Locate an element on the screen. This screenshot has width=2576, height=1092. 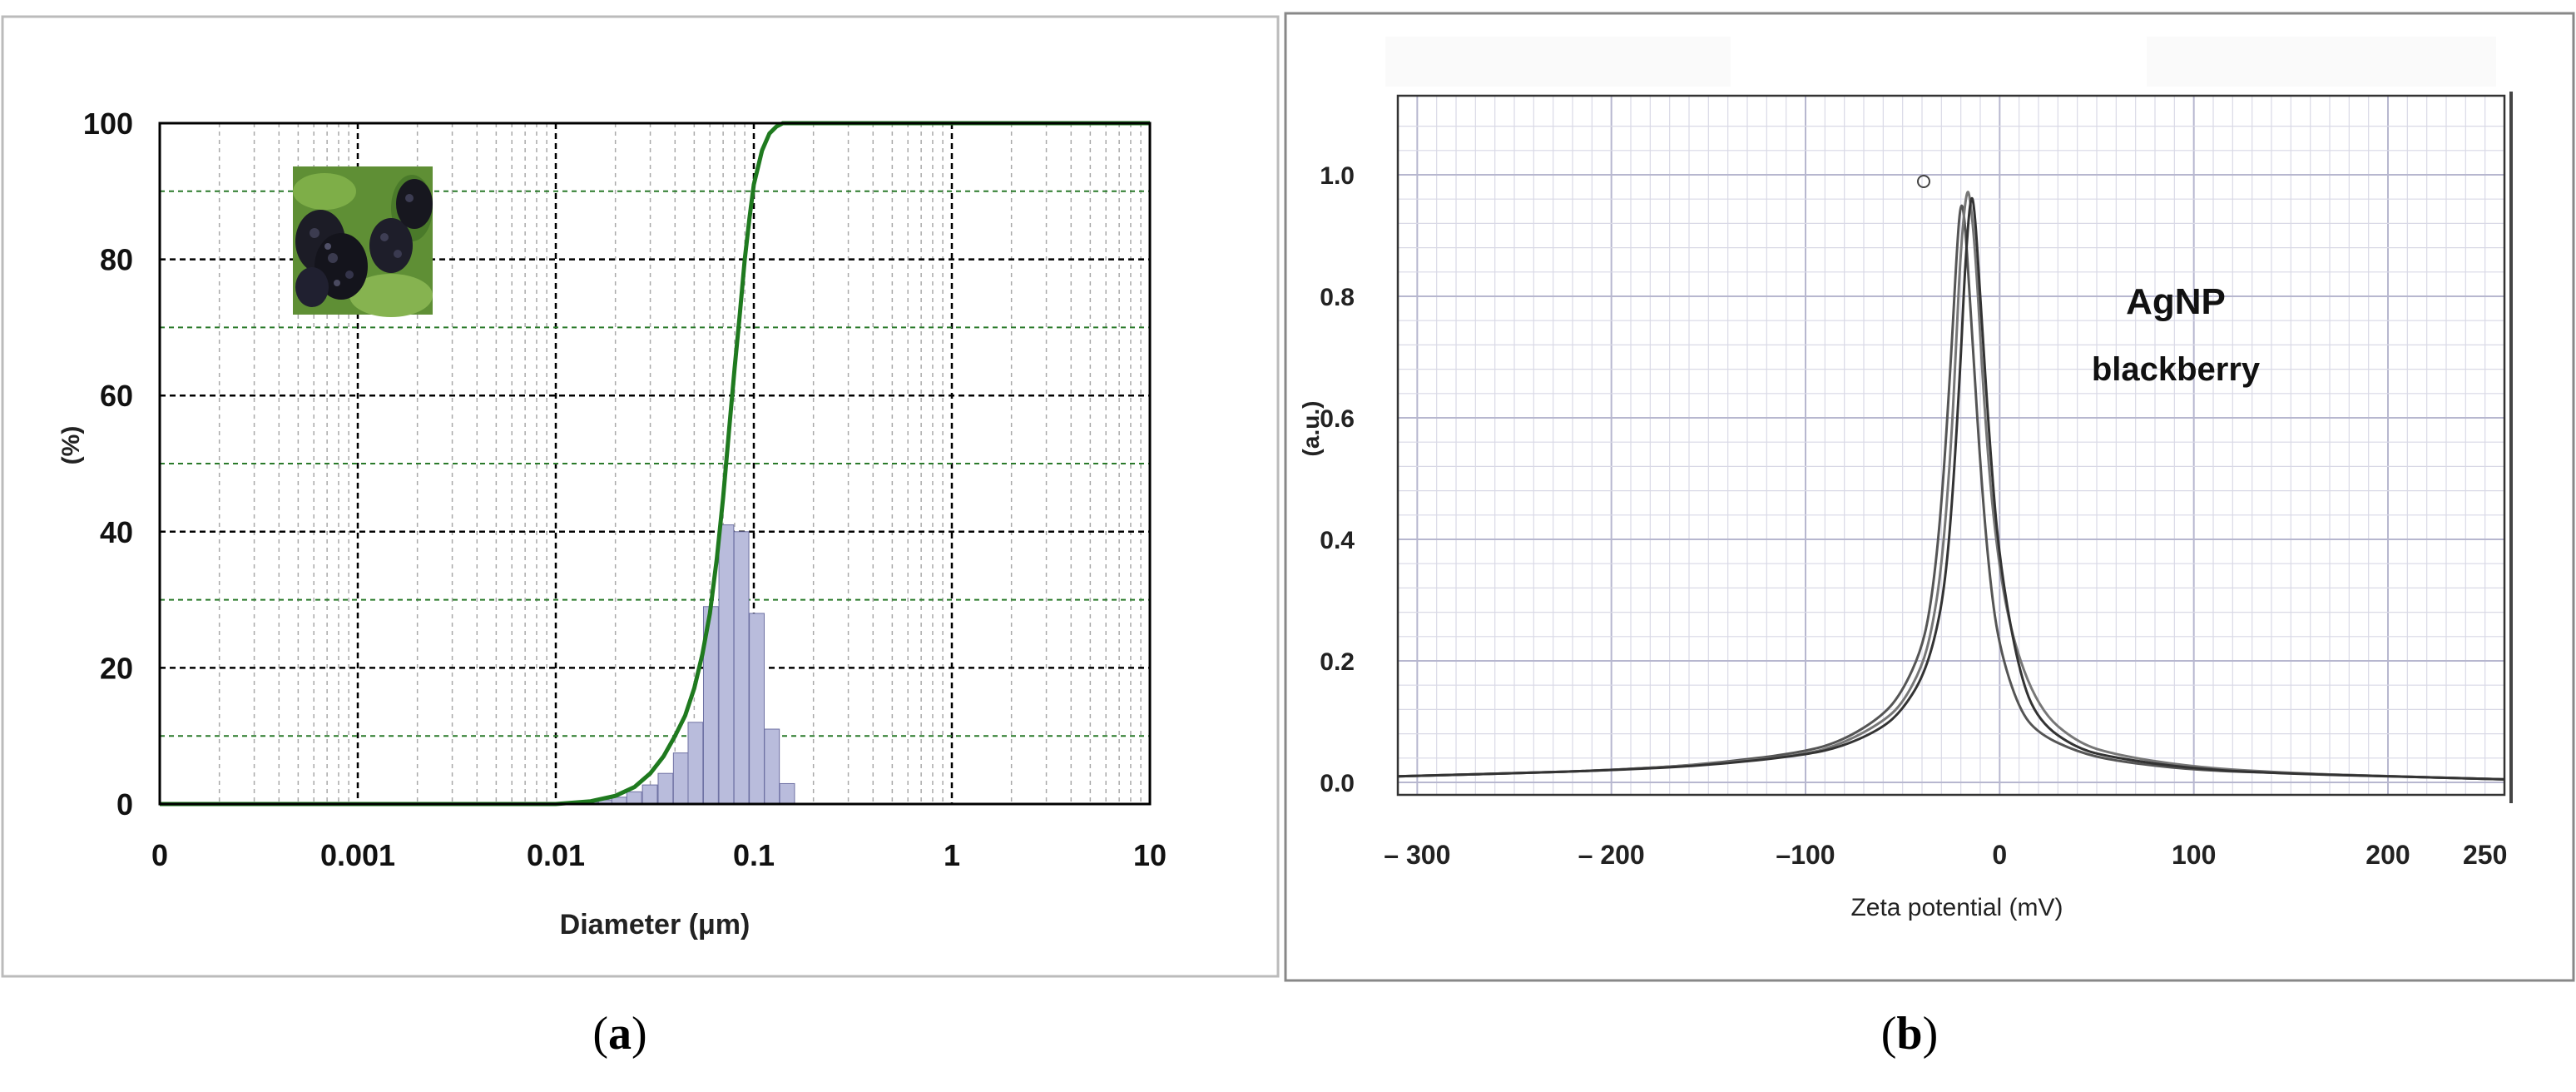
a-y-tick-label: 100 is located at coordinates (108, 124).